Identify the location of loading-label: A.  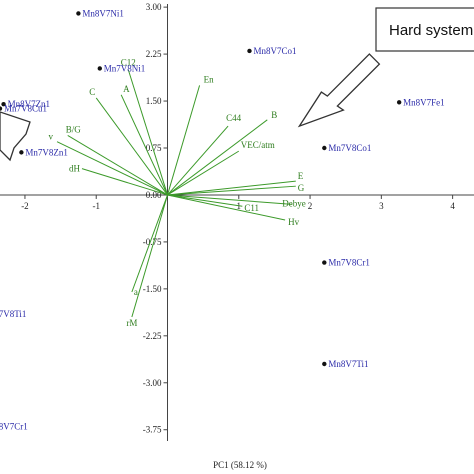
(126, 89).